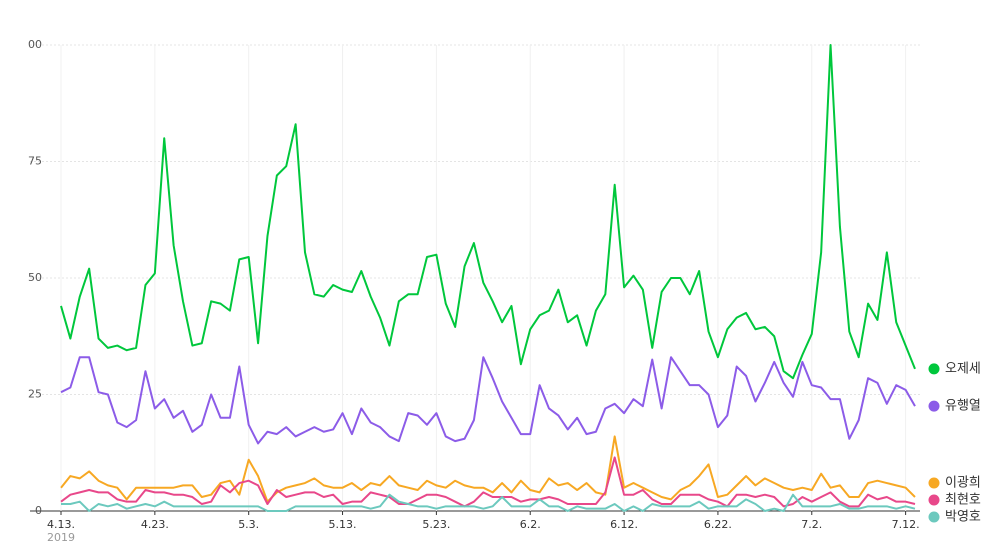 Image resolution: width=990 pixels, height=557 pixels. I want to click on x-tick-label: 7.12., so click(906, 524).